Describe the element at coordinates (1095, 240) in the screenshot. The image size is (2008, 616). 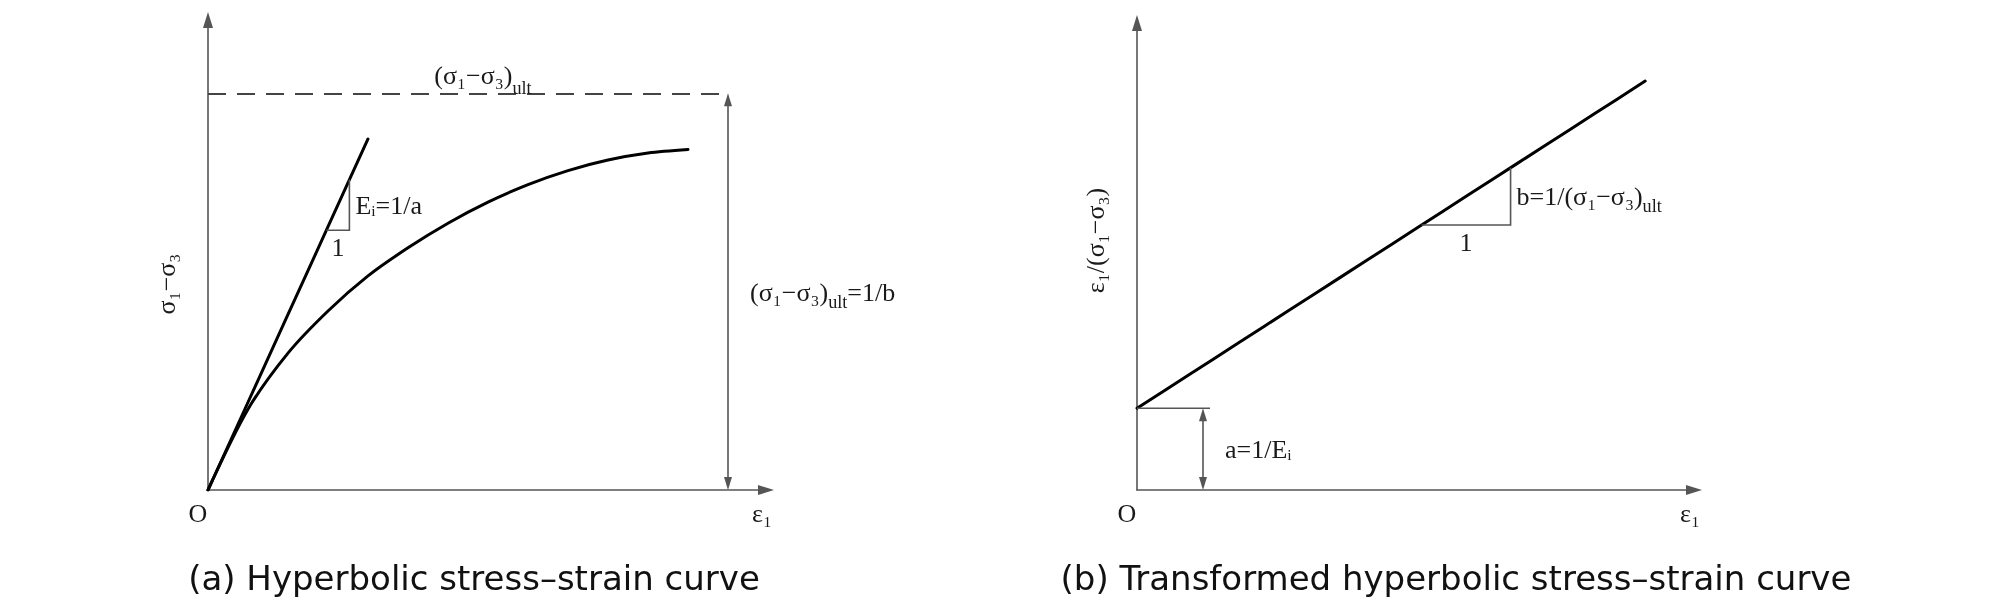
I see `y-axis-title: ε₁/(σ₁−σ₃)` at that location.